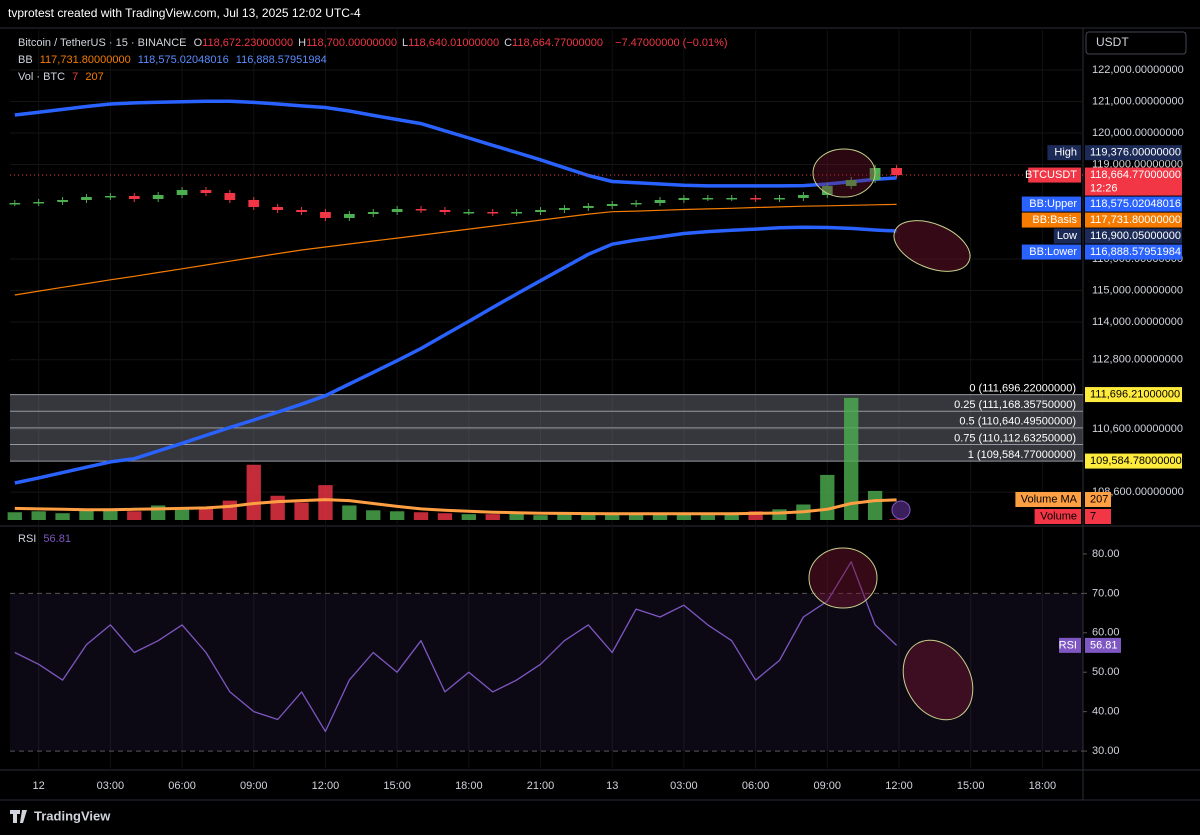 The height and width of the screenshot is (835, 1200). Describe the element at coordinates (1136, 43) in the screenshot. I see `unit-button` at that location.